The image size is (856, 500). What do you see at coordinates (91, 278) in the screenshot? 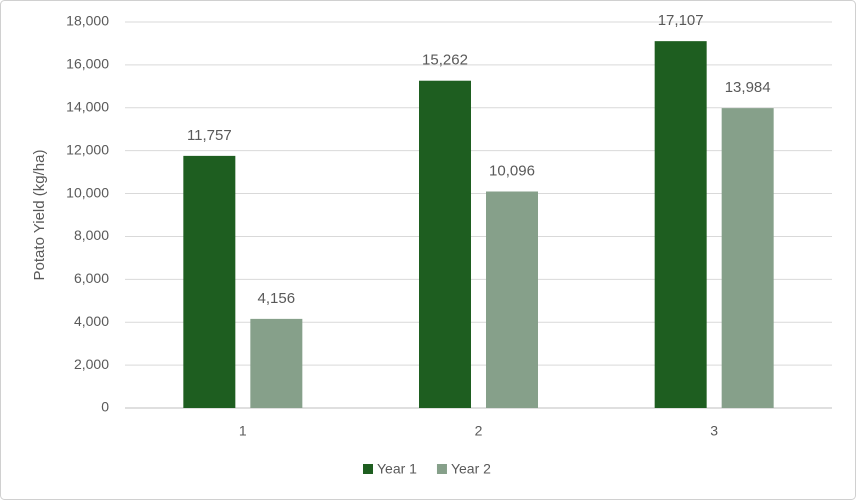
I see `y-tick-label: 6,000` at bounding box center [91, 278].